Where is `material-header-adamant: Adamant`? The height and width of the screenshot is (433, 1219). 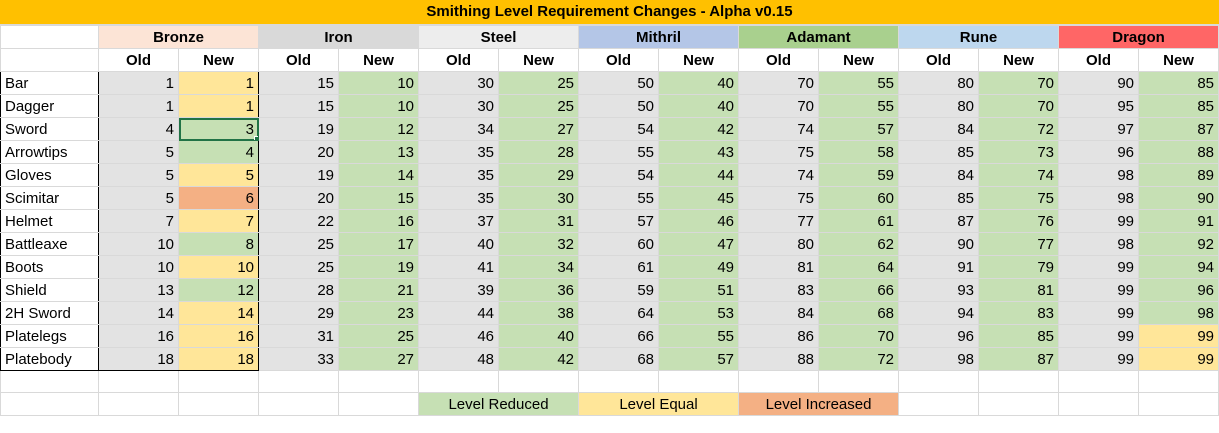 material-header-adamant: Adamant is located at coordinates (819, 37).